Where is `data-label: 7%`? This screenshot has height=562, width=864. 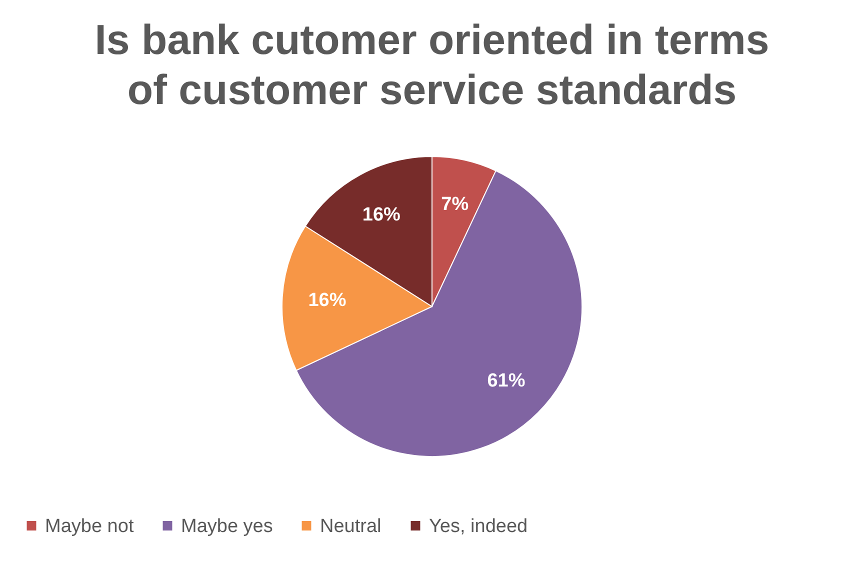
data-label: 7% is located at coordinates (455, 205).